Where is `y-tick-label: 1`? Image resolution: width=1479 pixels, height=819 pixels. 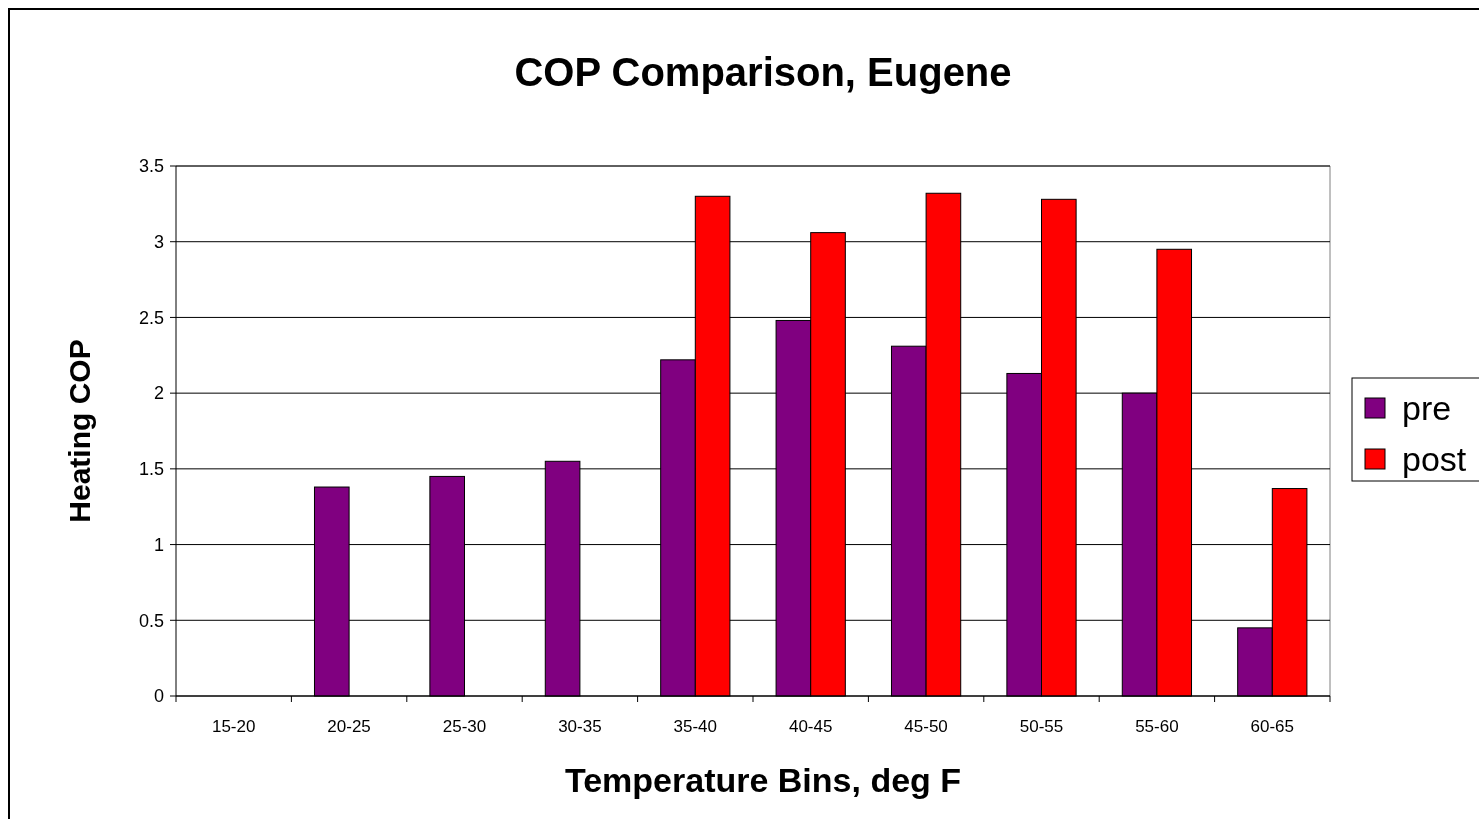
y-tick-label: 1 is located at coordinates (158, 544).